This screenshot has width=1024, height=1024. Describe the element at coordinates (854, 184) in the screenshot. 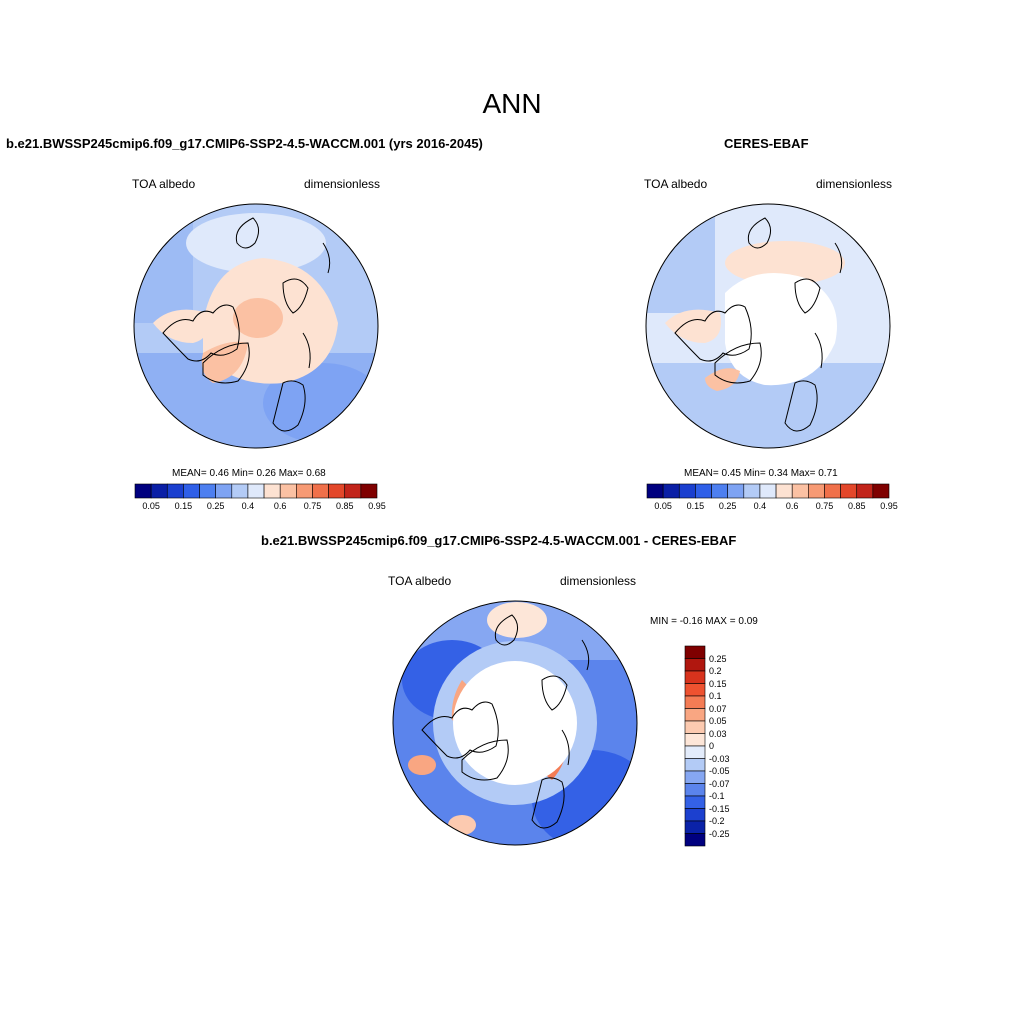

I see `obs-units-label: dimensionless` at that location.